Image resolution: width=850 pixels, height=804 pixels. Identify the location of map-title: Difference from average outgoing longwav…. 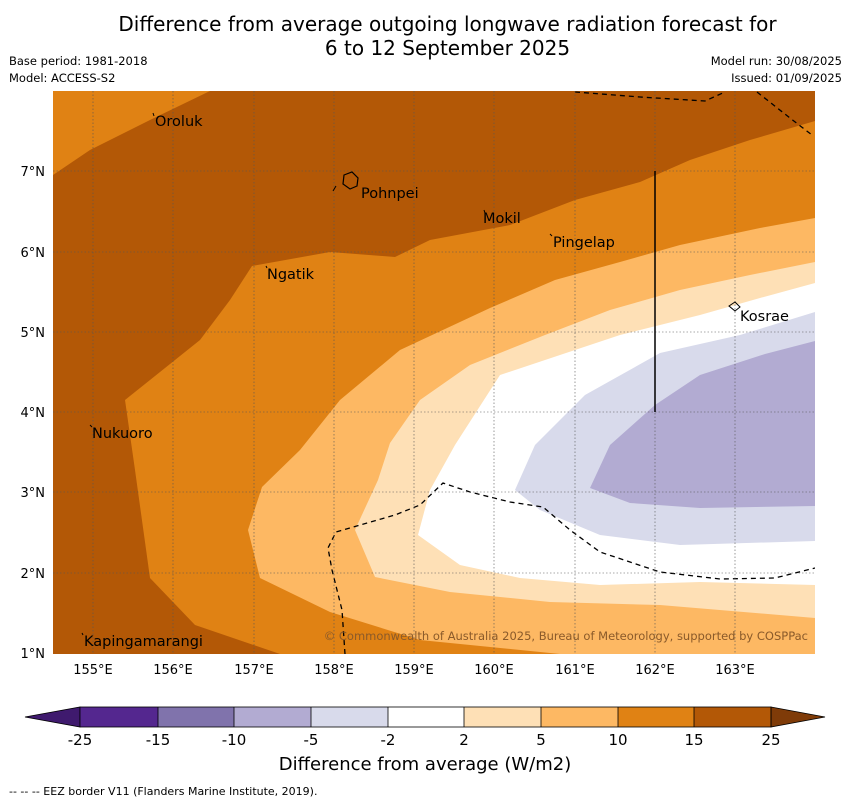
(425, 36).